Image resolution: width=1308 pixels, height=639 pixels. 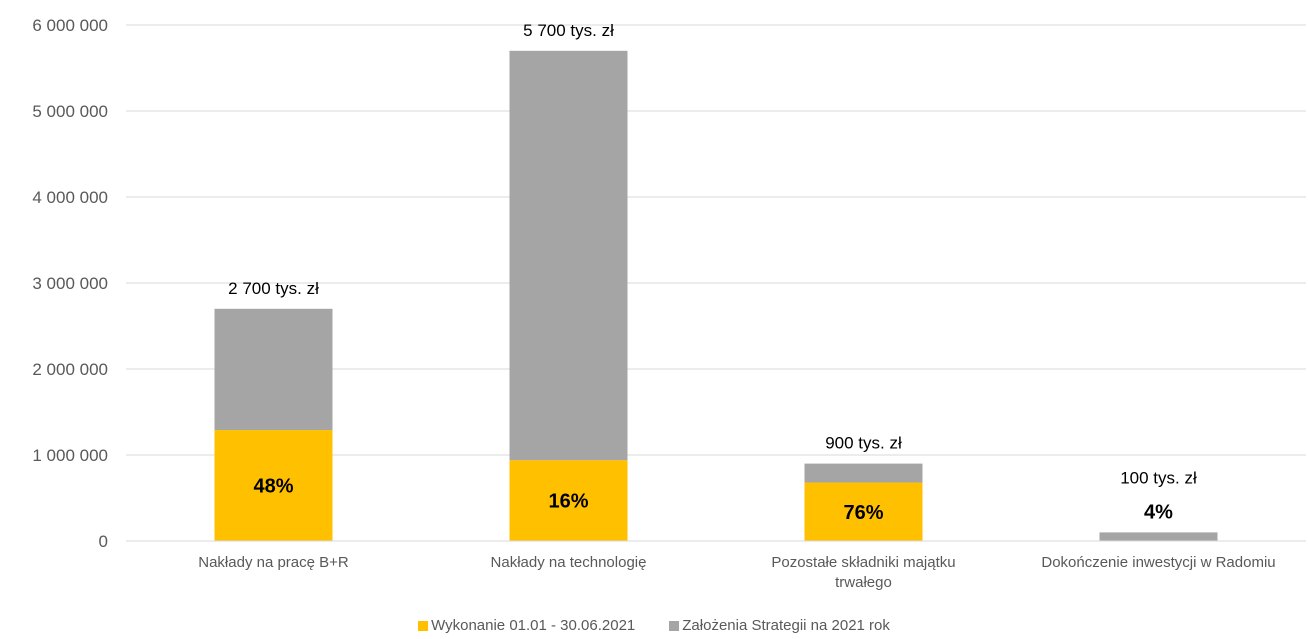 I want to click on x-category-label: Dokończenie inwestycji w Radomiu, so click(x=1158, y=562).